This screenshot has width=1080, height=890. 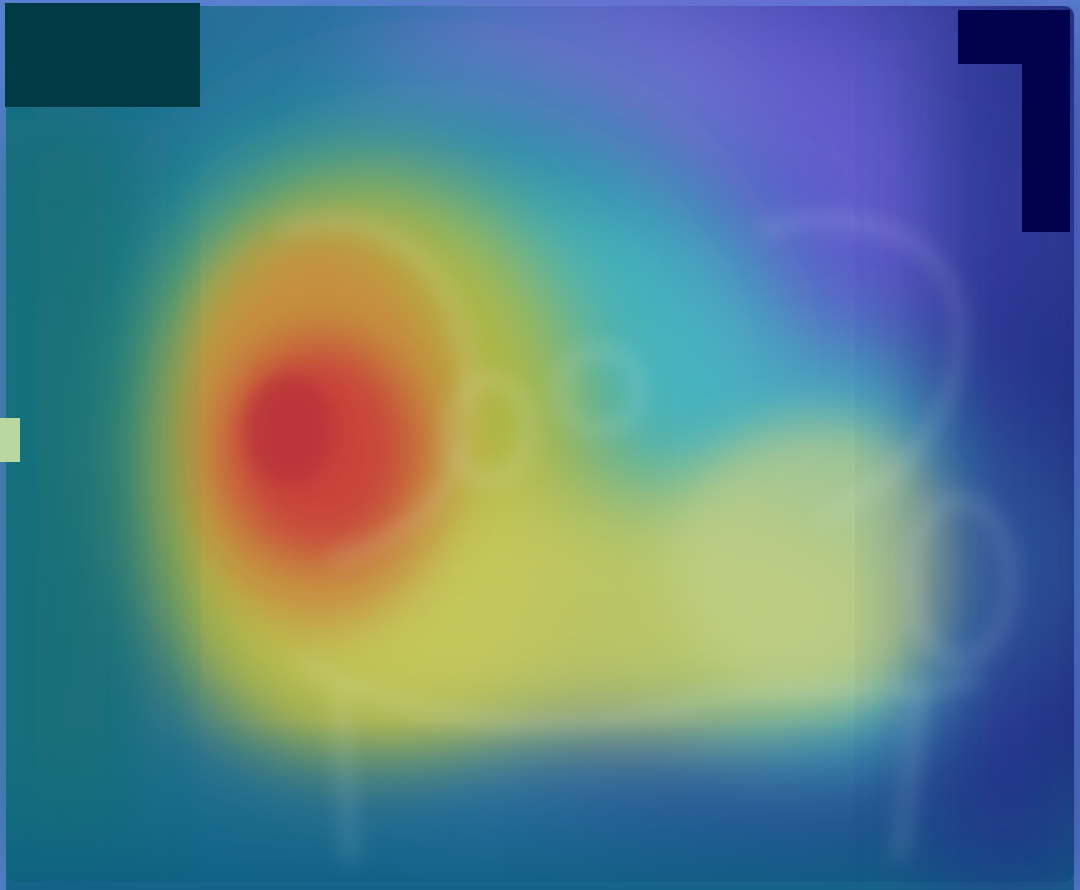 I want to click on redaction-block-top-left, so click(x=102, y=55).